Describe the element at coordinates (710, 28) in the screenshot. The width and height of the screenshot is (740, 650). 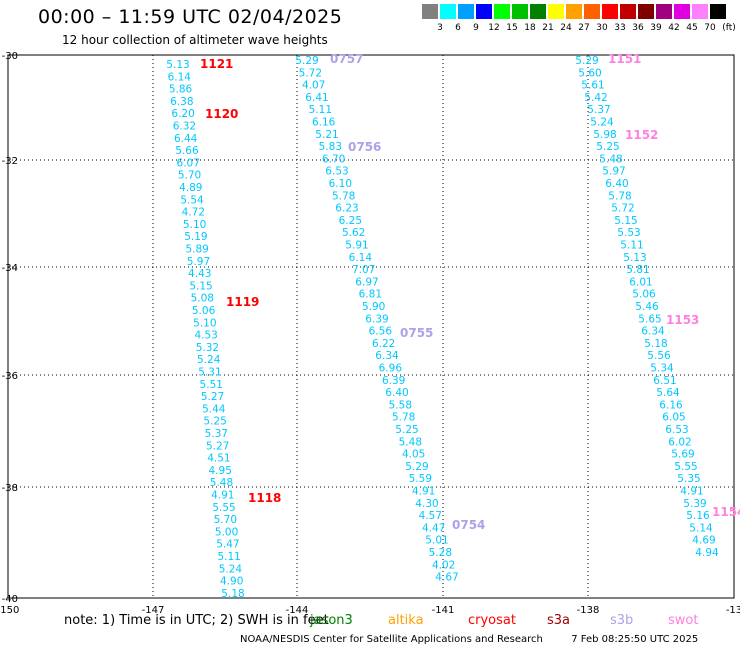
I see `colorbar-label: 70` at that location.